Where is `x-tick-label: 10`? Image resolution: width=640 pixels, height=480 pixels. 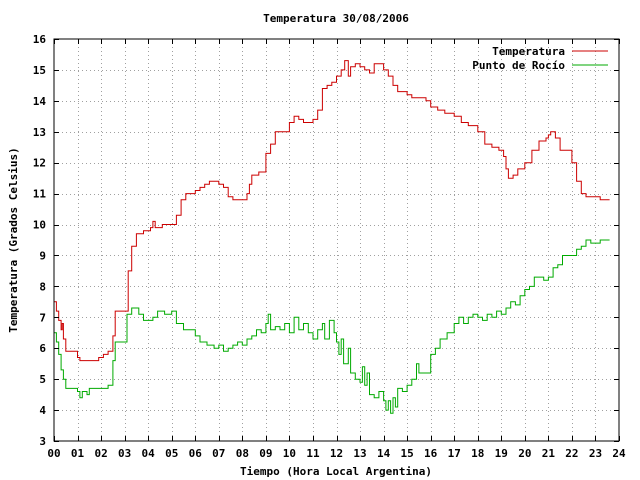
x-tick-label: 10 is located at coordinates (289, 453).